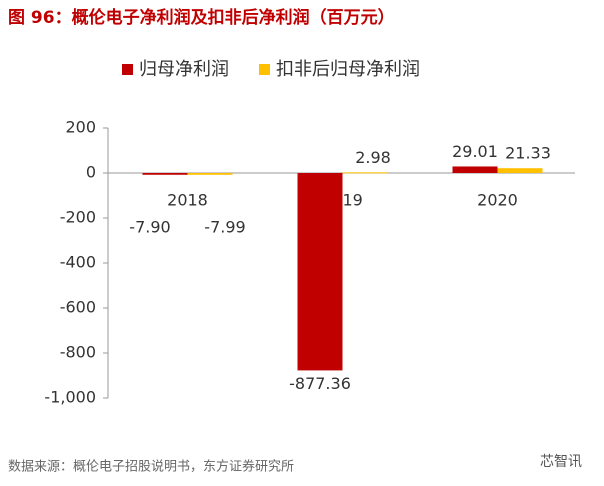 This screenshot has width=604, height=486. What do you see at coordinates (78, 307) in the screenshot?
I see `y-tick-label: -600` at bounding box center [78, 307].